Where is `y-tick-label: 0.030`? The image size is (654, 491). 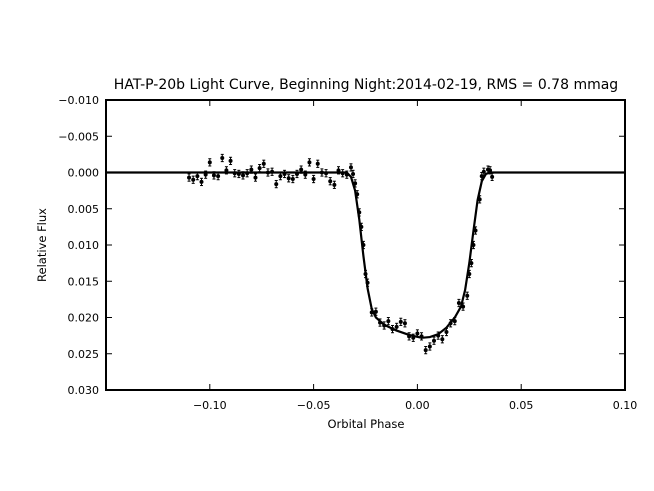
y-tick-label: 0.030 is located at coordinates (84, 390).